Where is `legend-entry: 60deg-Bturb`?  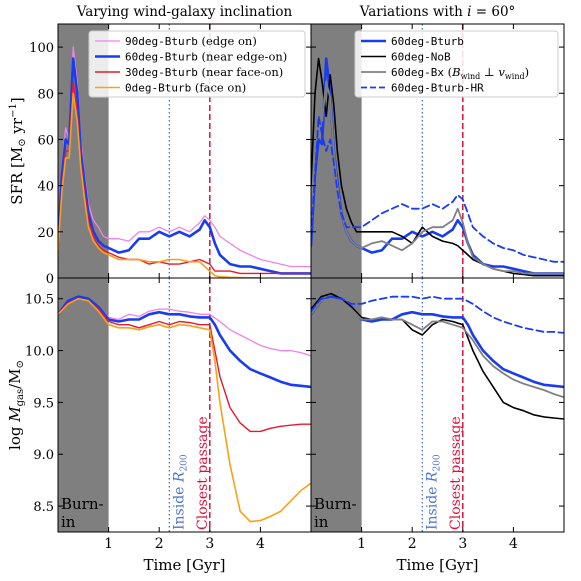 legend-entry: 60deg-Bturb is located at coordinates (427, 41).